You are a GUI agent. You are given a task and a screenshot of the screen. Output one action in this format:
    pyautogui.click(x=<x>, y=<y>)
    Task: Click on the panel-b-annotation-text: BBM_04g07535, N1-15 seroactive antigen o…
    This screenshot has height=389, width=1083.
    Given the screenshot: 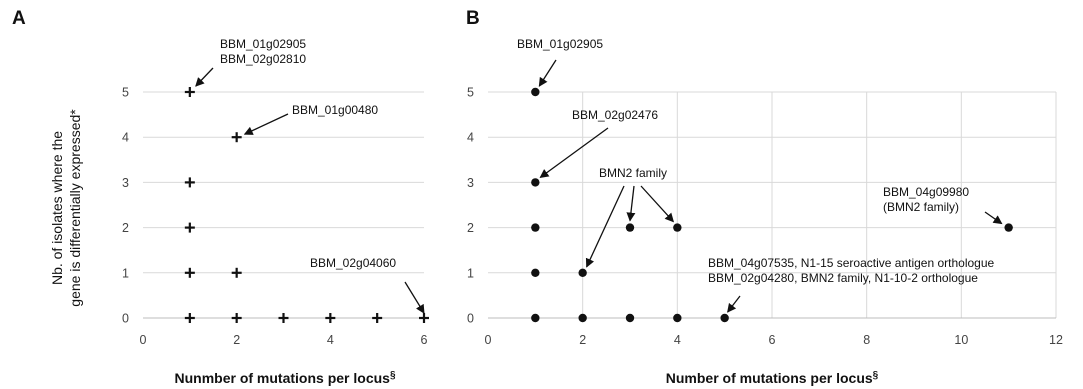 What is the action you would take?
    pyautogui.click(x=851, y=270)
    